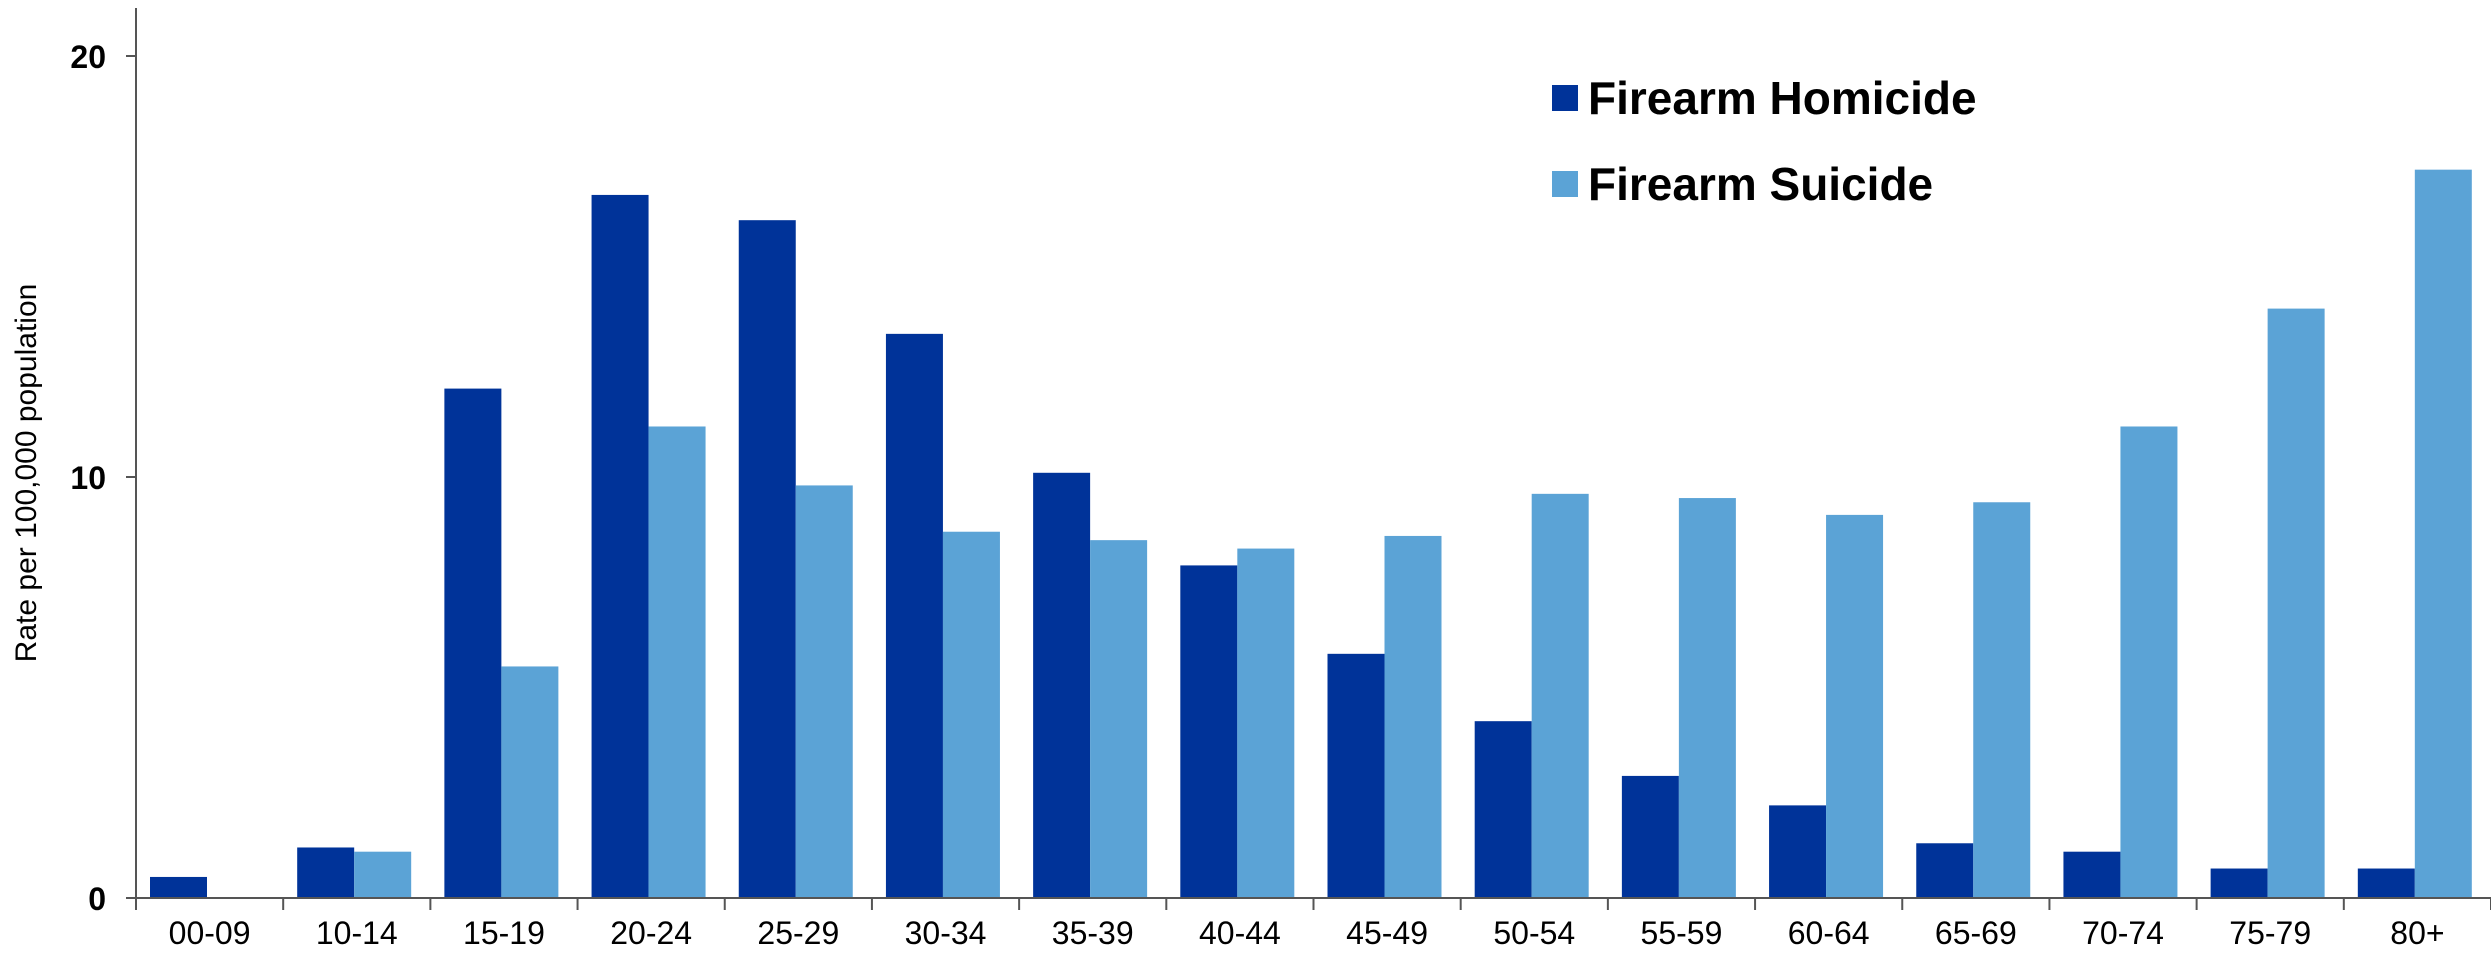 The width and height of the screenshot is (2491, 953). Describe the element at coordinates (1387, 933) in the screenshot. I see `x-tick-label: 45-49` at that location.